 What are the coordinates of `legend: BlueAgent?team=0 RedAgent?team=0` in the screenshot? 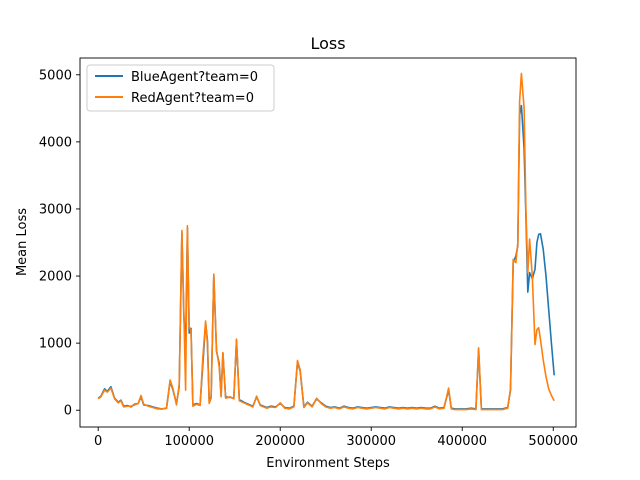 It's located at (180, 88).